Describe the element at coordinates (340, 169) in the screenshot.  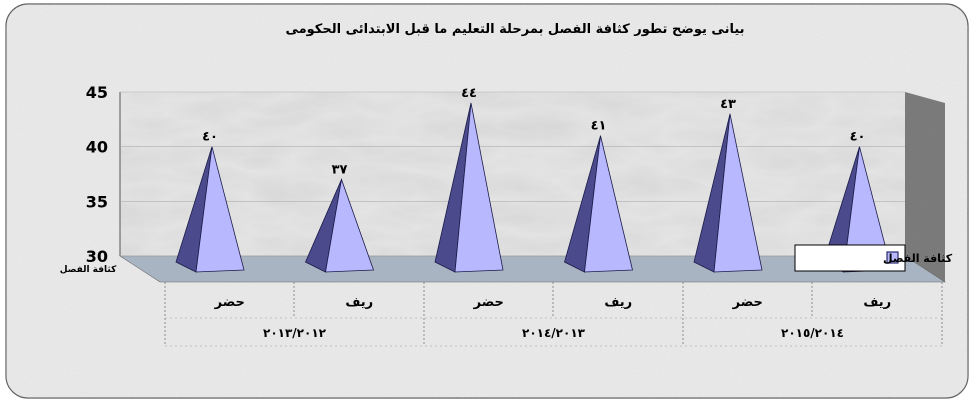
I see `data-label: ٣٧` at that location.